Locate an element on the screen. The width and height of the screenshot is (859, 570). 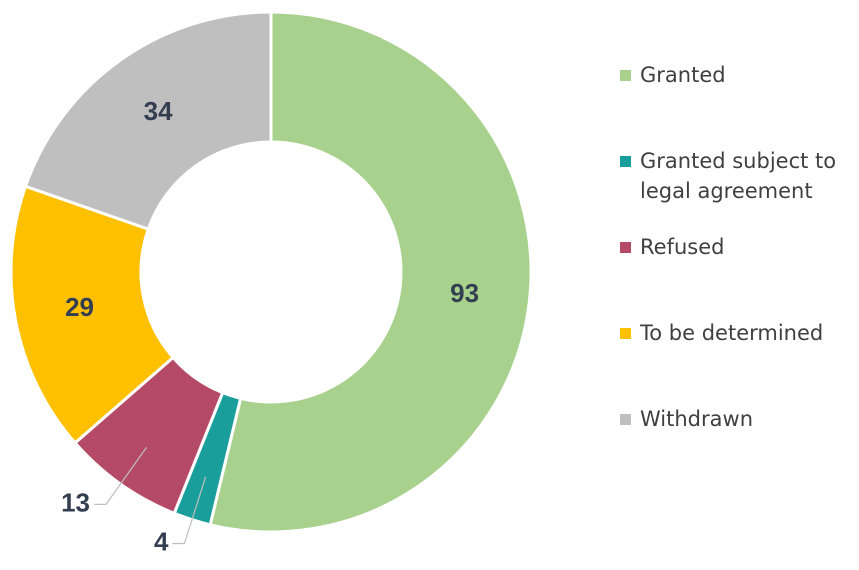
legend-item: Granted is located at coordinates (737, 103).